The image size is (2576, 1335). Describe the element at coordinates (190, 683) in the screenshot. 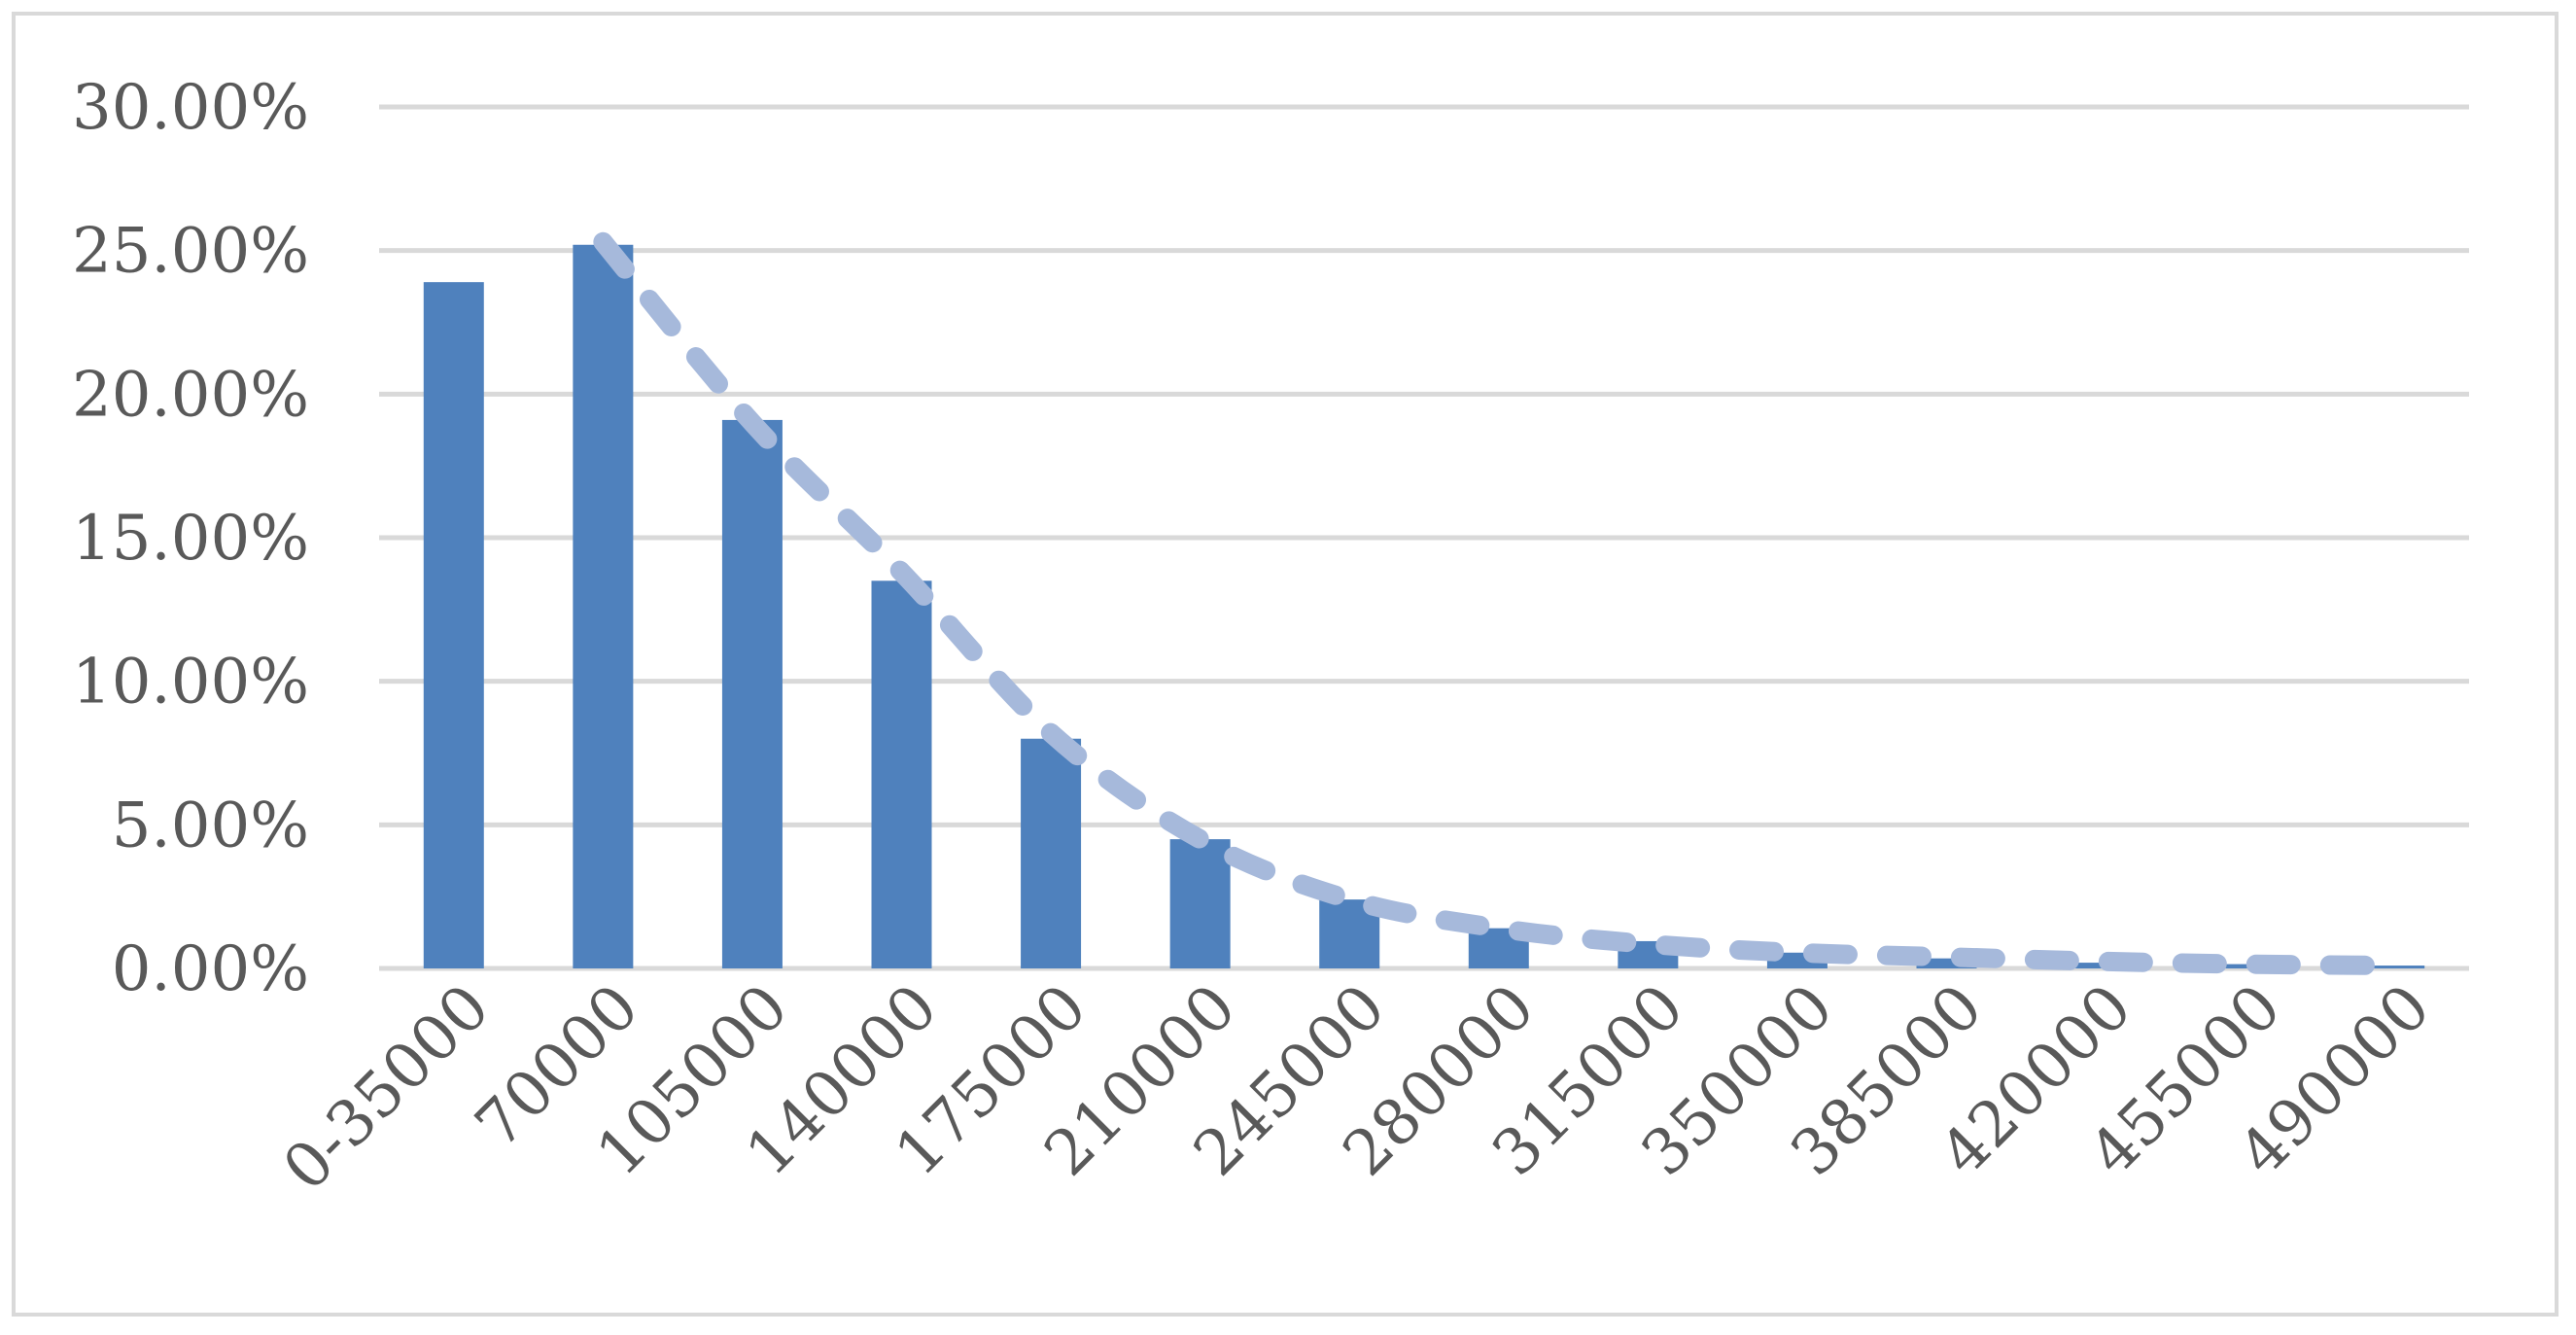

I see `y-tick-label: 10.00%` at that location.